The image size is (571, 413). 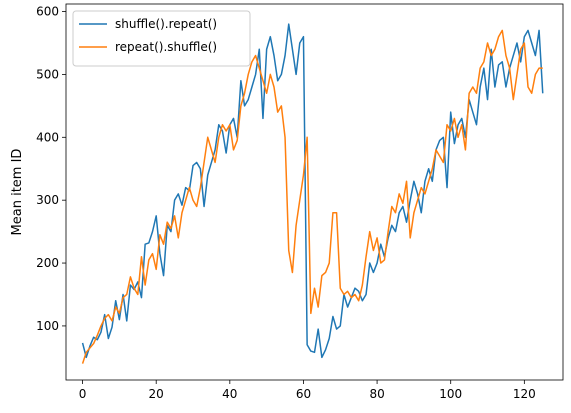 I want to click on x-axis-ticks: 0 20 40 60 80 100 120, so click(x=307, y=390).